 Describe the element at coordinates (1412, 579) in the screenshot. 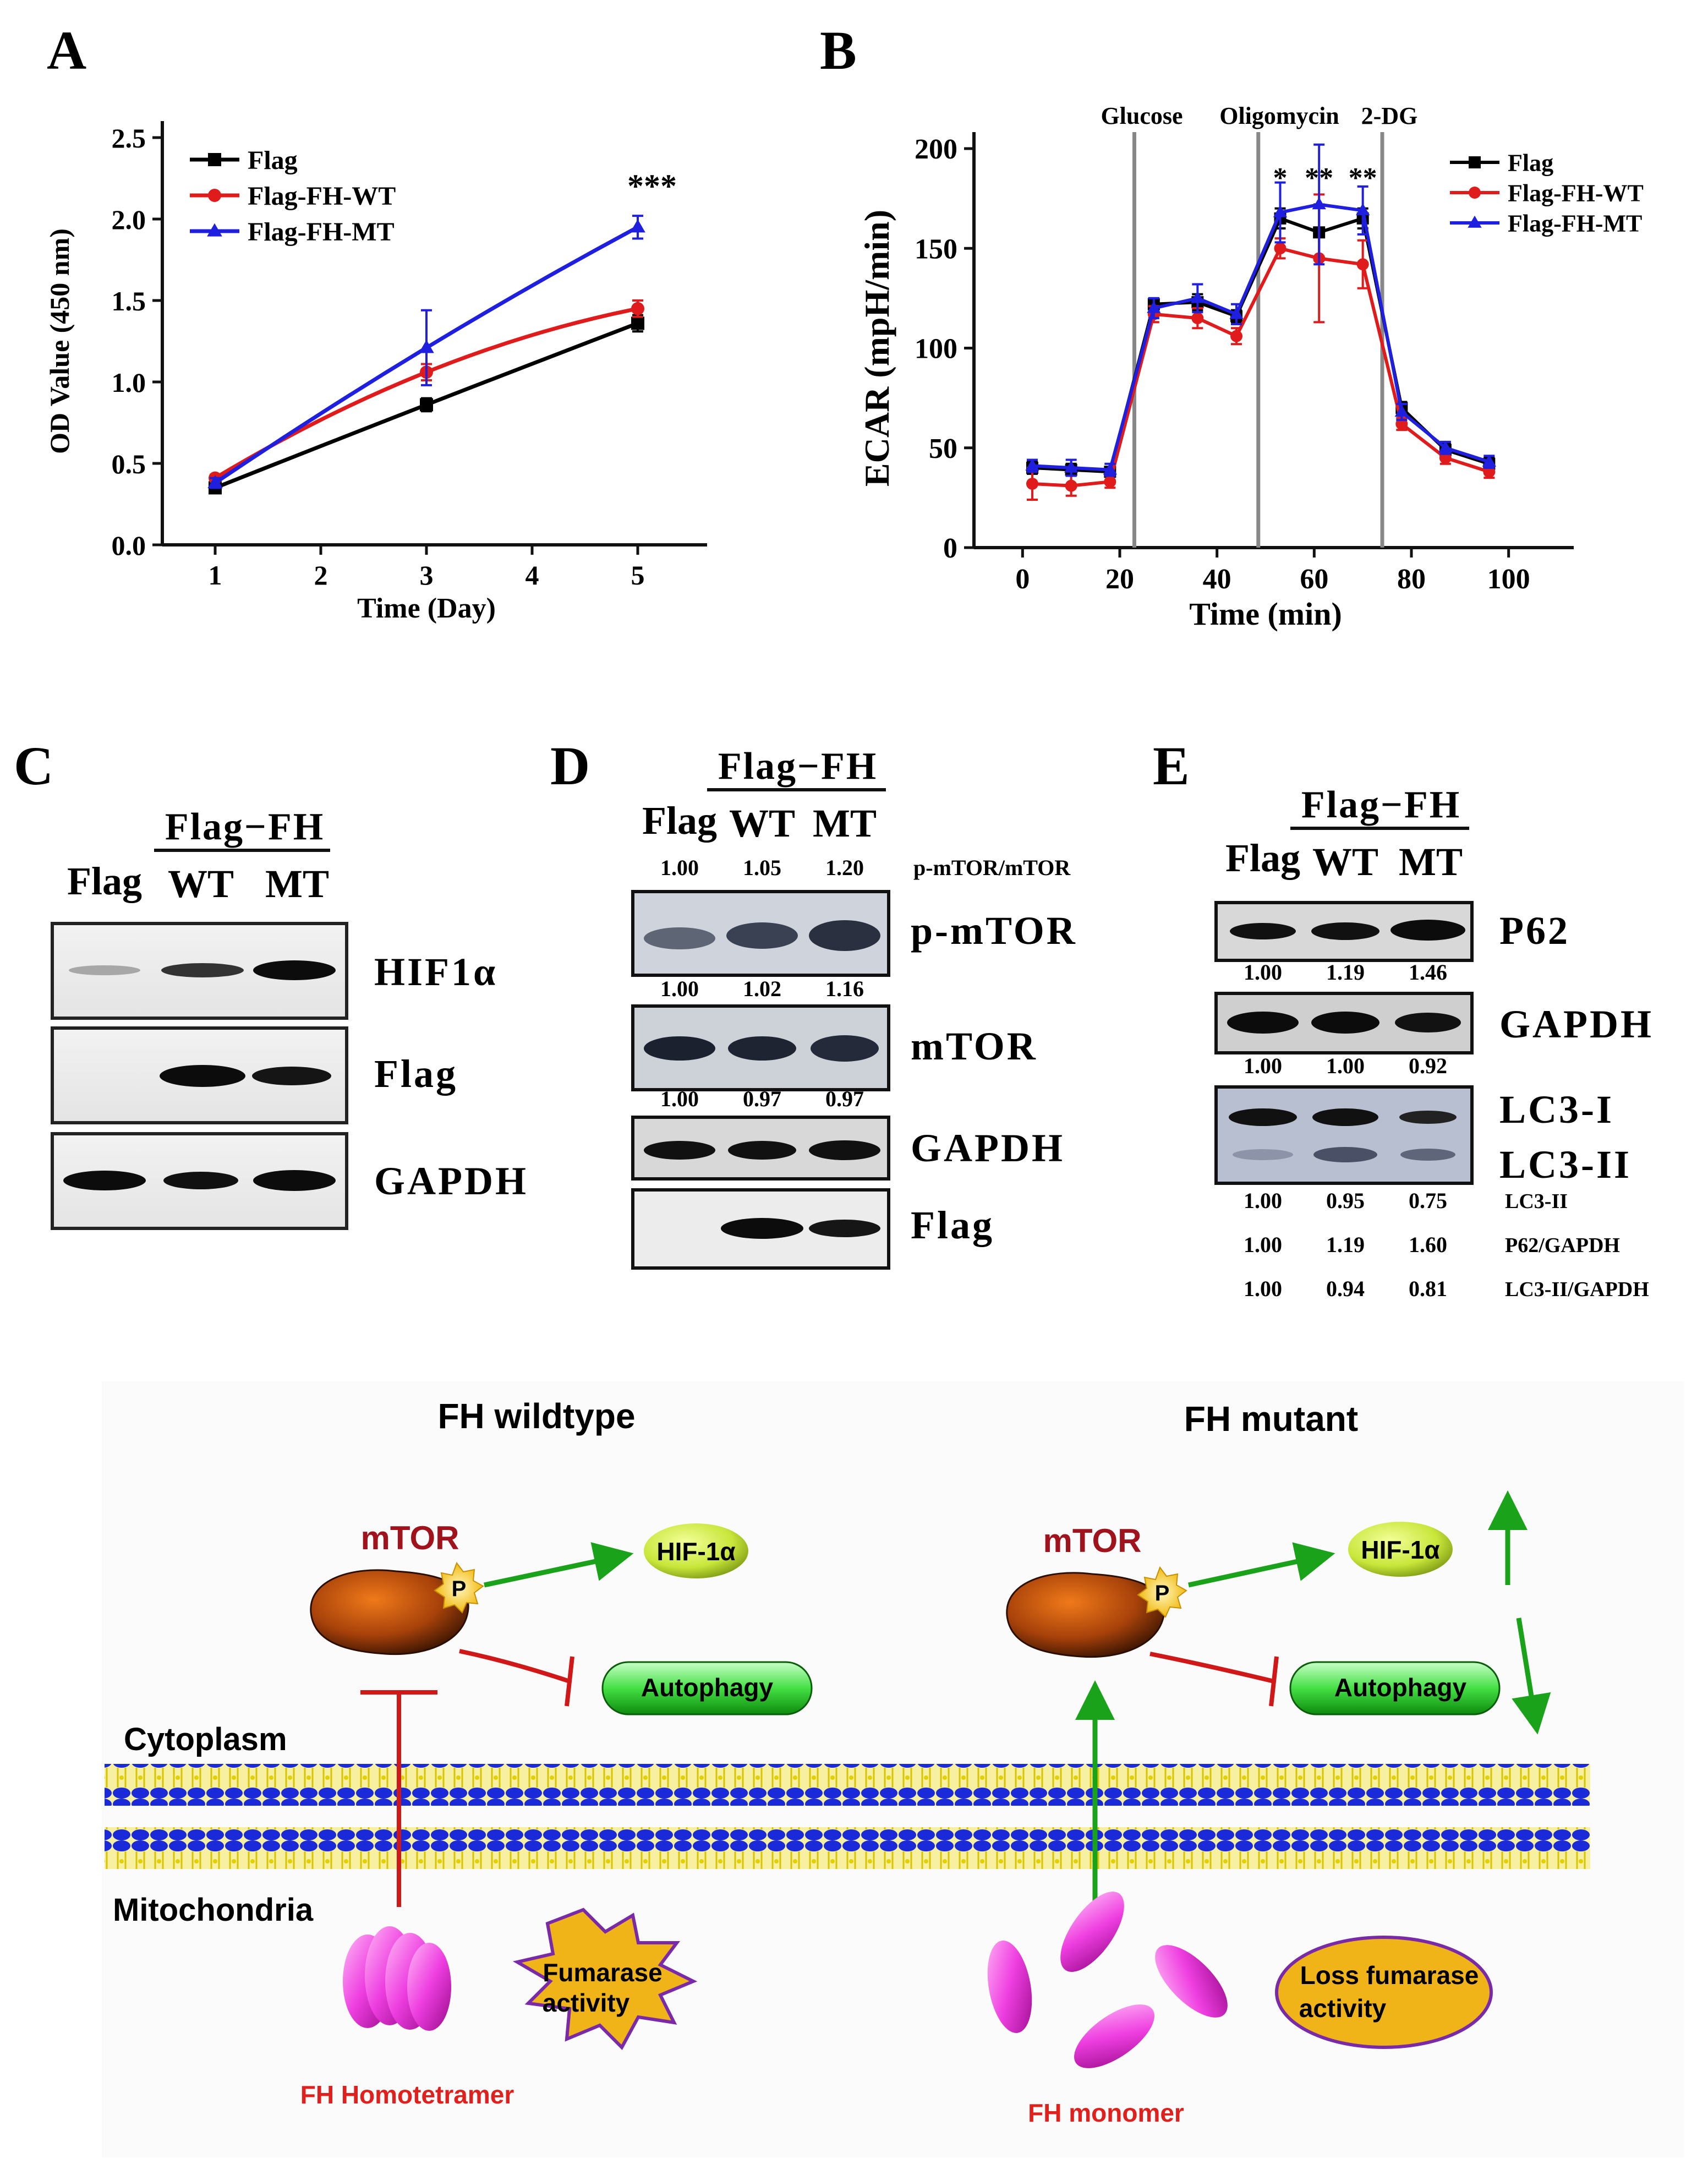

I see `x-tick-label: 80` at that location.